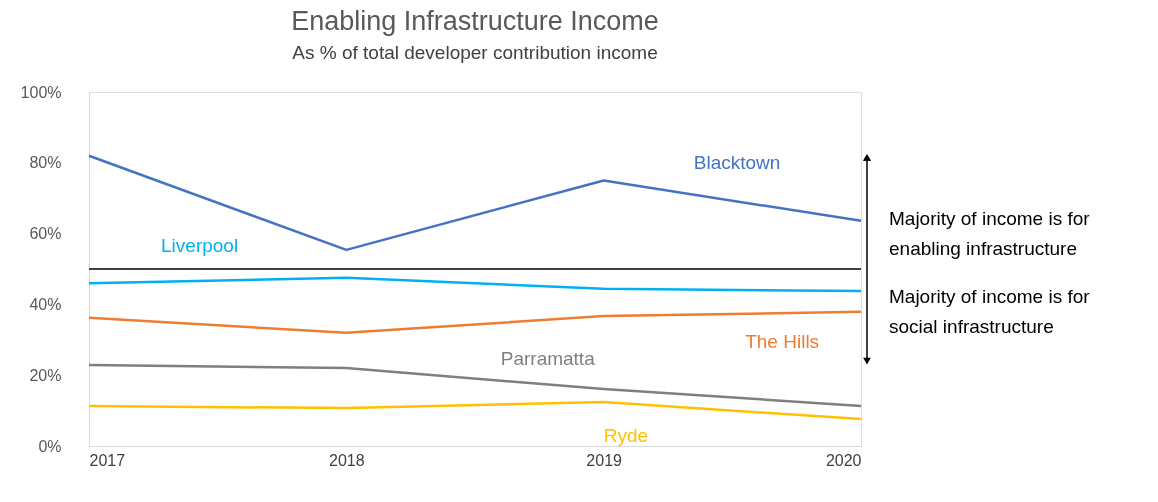 The height and width of the screenshot is (502, 1158). What do you see at coordinates (50, 446) in the screenshot?
I see `y-tick-label: 0%` at bounding box center [50, 446].